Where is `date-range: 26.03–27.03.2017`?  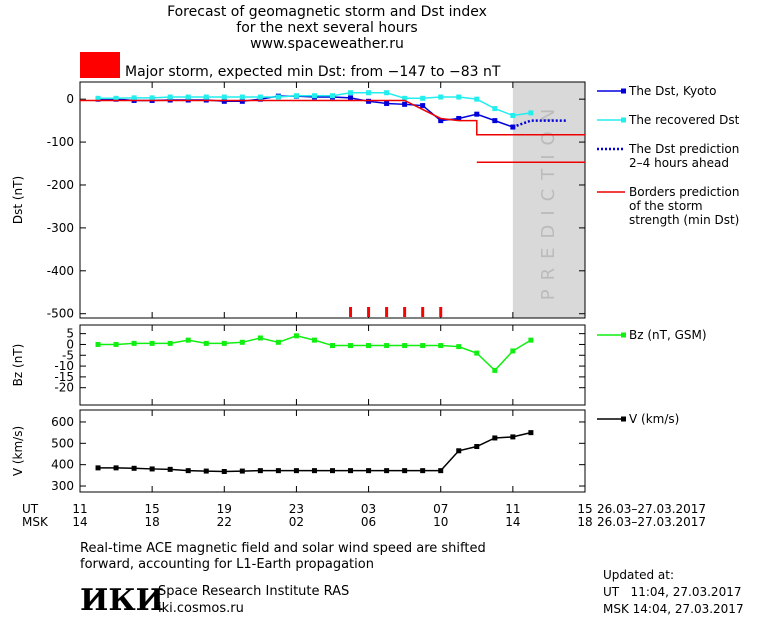 date-range: 26.03–27.03.2017 is located at coordinates (651, 522).